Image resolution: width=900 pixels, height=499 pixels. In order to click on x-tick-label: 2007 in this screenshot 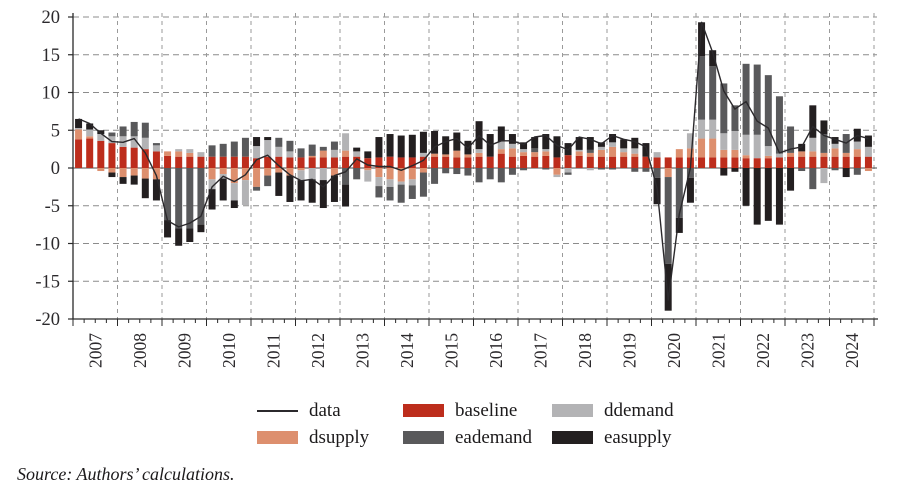, I will do `click(95, 350)`.